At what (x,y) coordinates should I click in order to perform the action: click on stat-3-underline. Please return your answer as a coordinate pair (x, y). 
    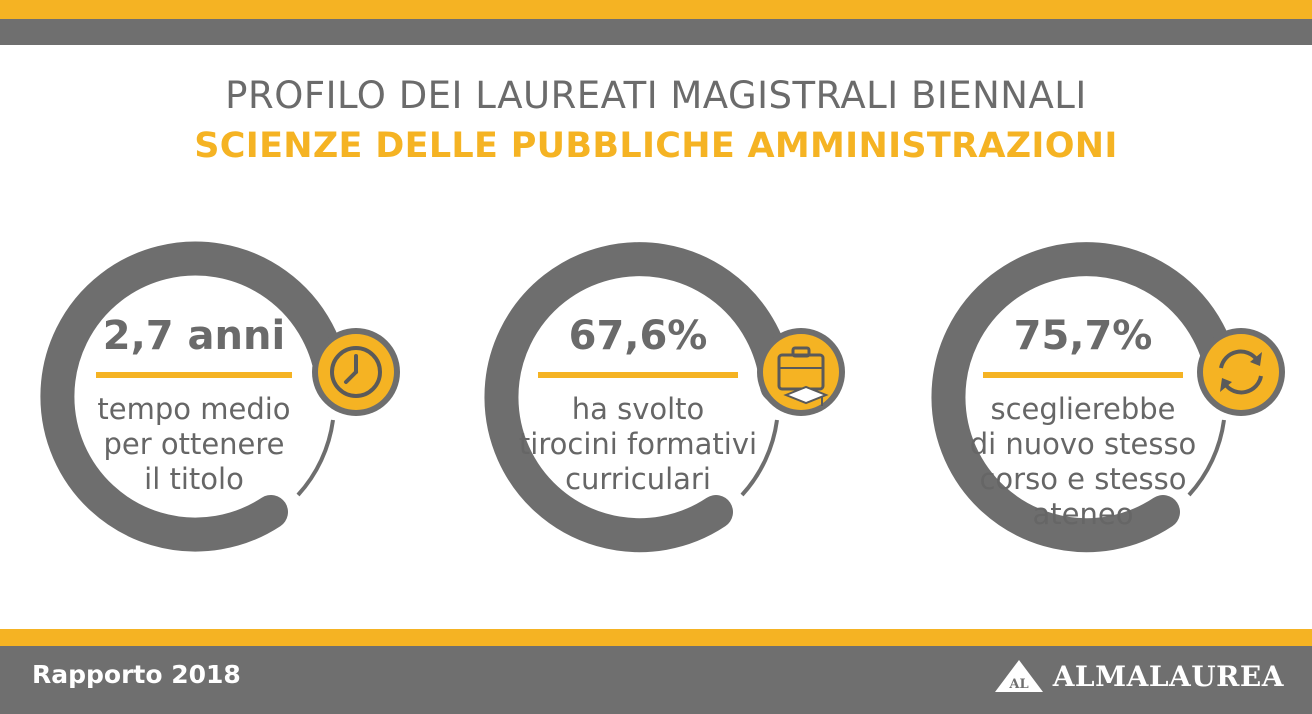
    Looking at the image, I should click on (1083, 375).